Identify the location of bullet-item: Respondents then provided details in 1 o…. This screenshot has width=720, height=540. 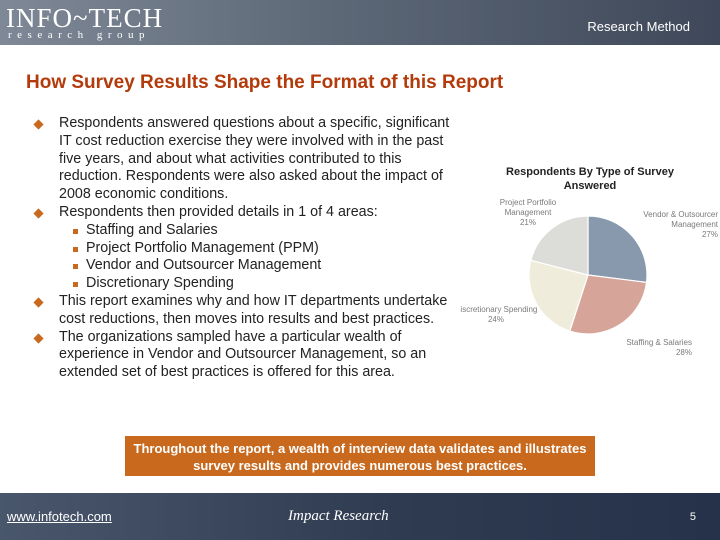
(248, 212).